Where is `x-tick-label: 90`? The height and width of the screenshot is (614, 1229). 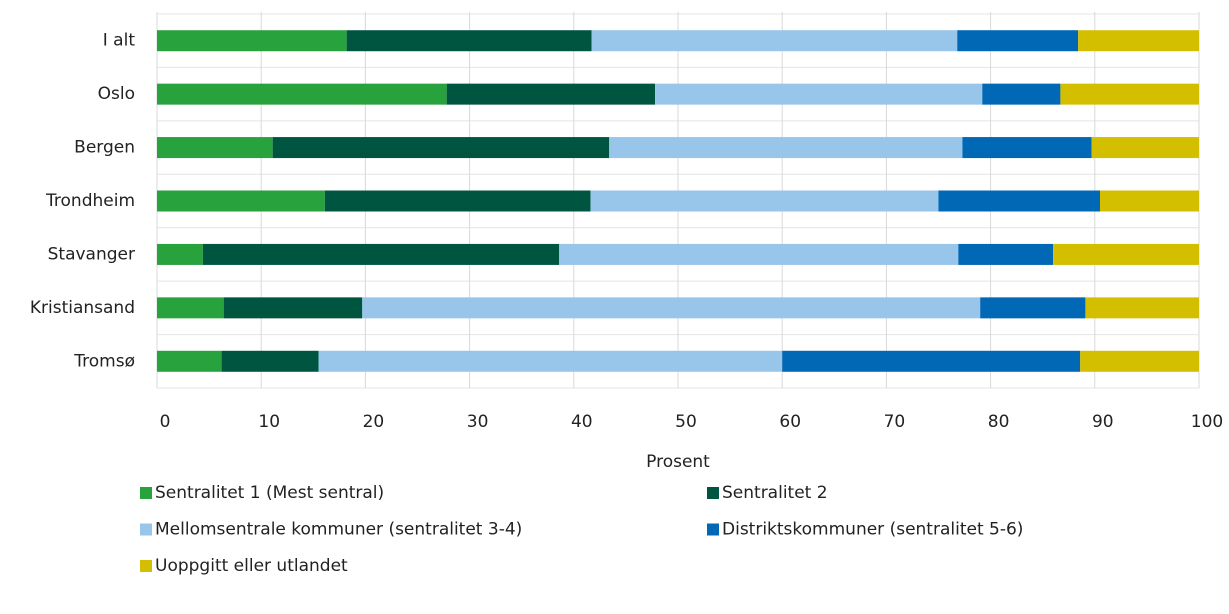 x-tick-label: 90 is located at coordinates (1103, 422).